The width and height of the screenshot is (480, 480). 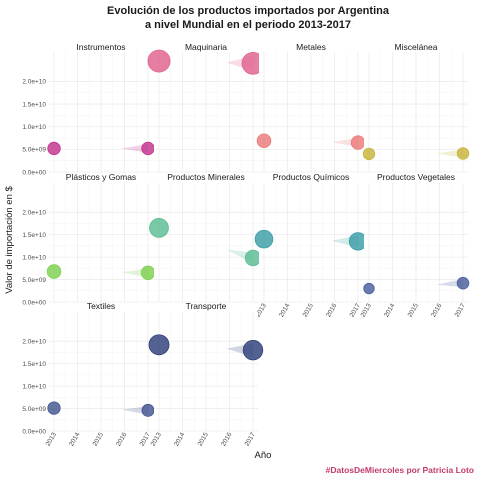 I want to click on facet-panel: Maquinaria, so click(x=206, y=107).